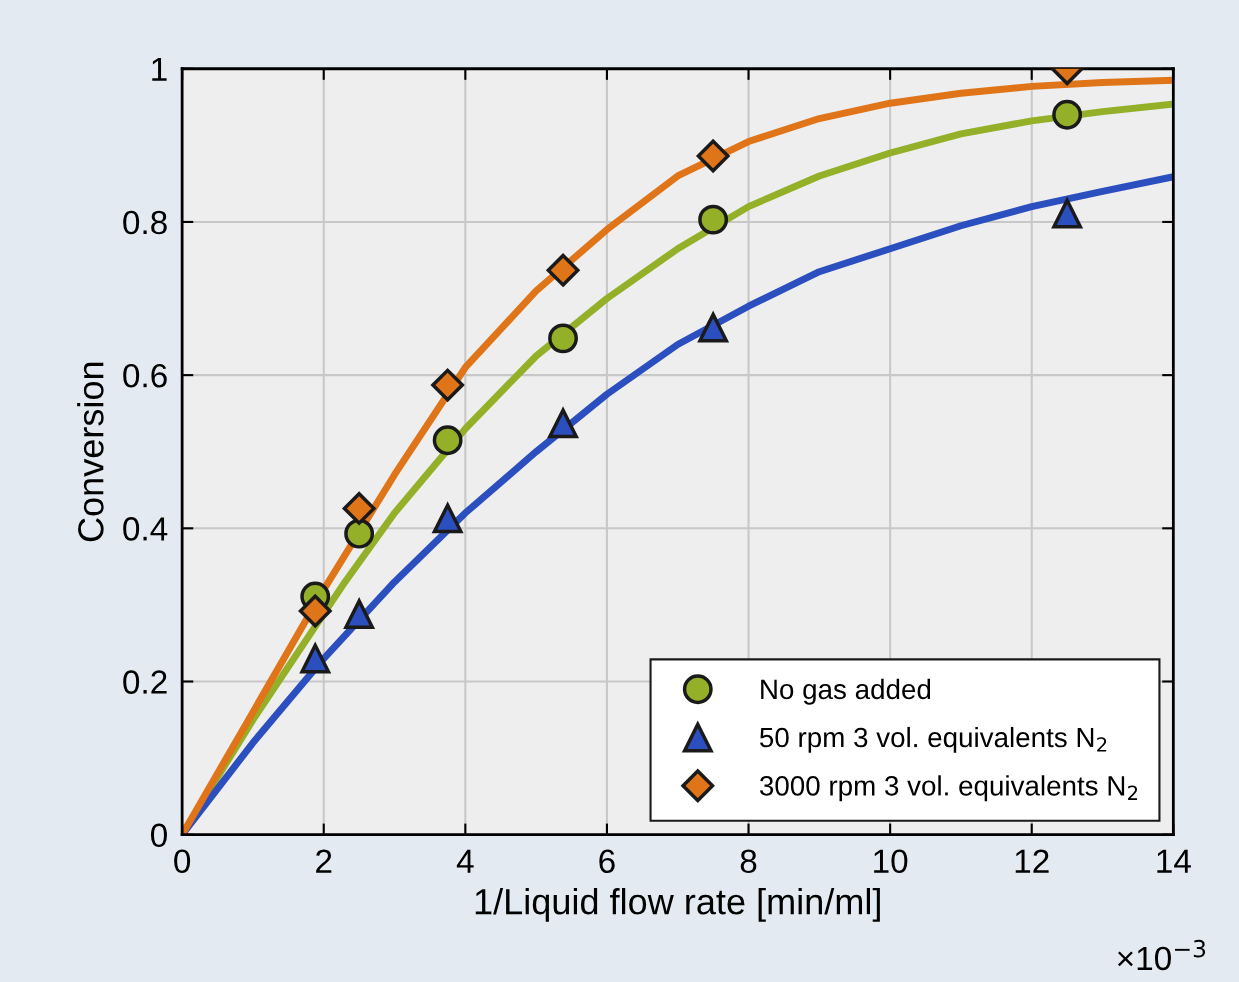 The width and height of the screenshot is (1239, 982). I want to click on legend-label: No gas added, so click(846, 691).